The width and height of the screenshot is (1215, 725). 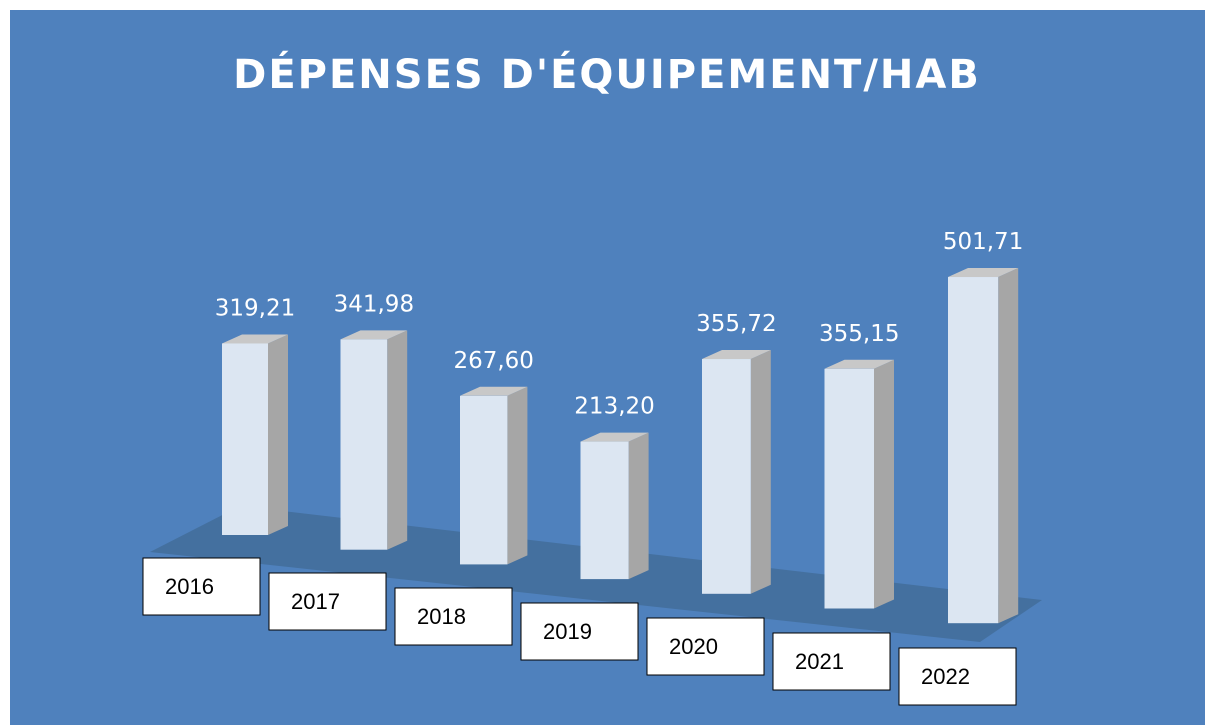 What do you see at coordinates (189, 586) in the screenshot?
I see `x-tick-label: 2016` at bounding box center [189, 586].